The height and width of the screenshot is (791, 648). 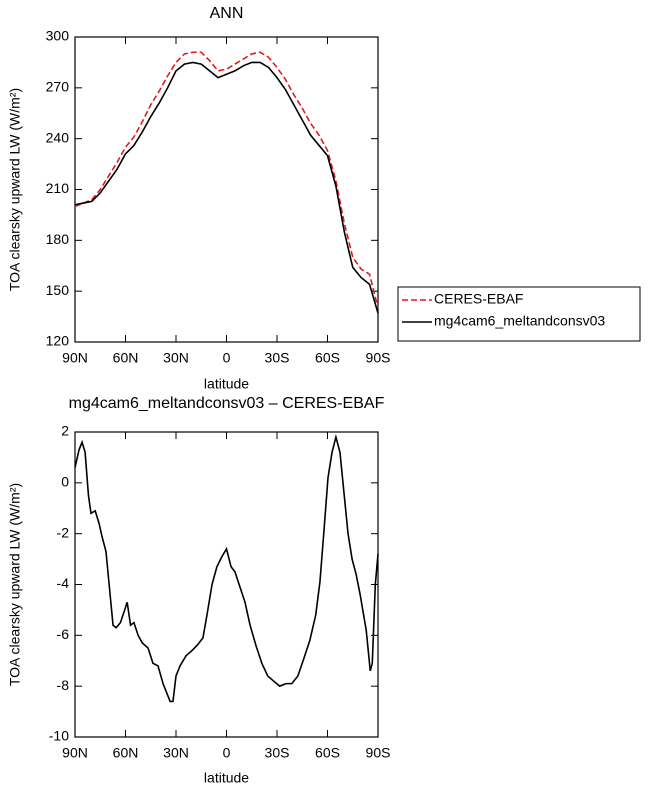 I want to click on y-tick-label: 300, so click(x=58, y=36).